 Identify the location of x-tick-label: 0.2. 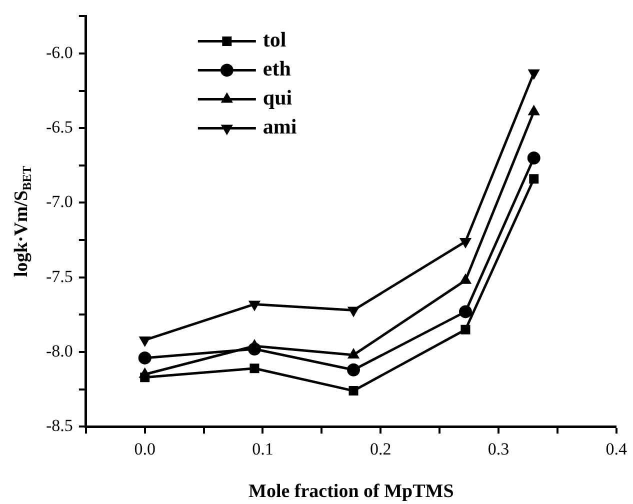
(381, 448).